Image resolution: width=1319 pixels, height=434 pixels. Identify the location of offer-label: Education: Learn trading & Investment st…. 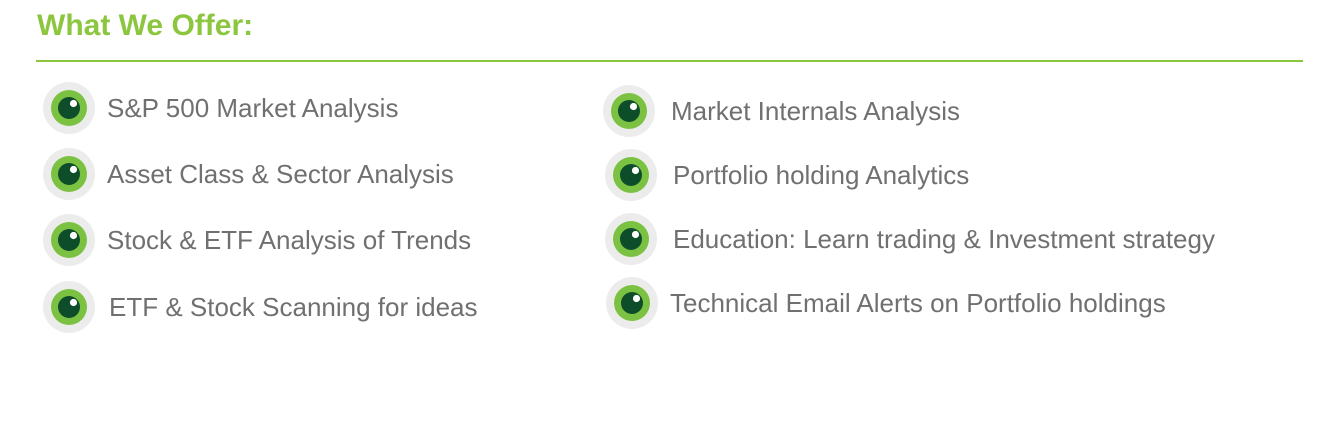
(944, 238).